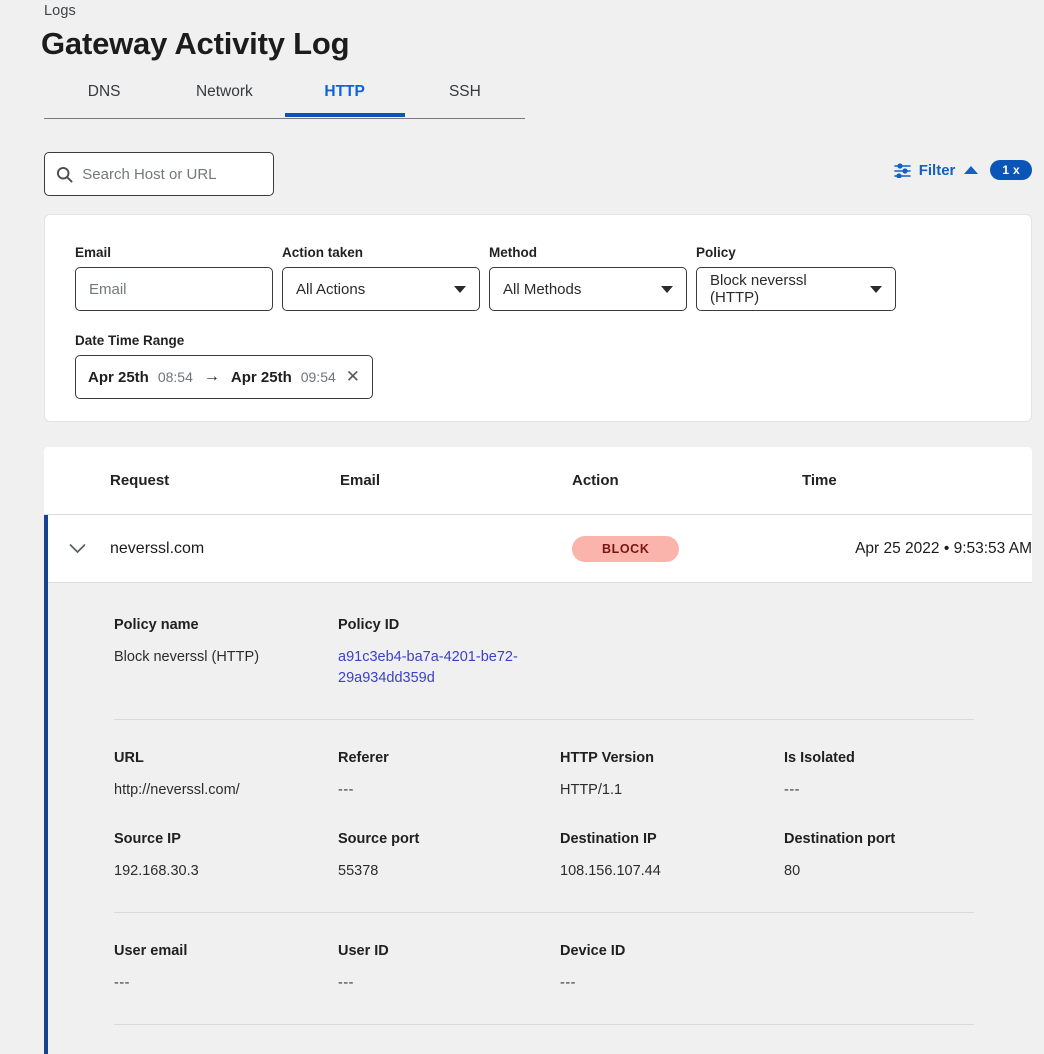 This screenshot has width=1044, height=1054. Describe the element at coordinates (175, 377) in the screenshot. I see `daterange-start-time: 08:54` at that location.